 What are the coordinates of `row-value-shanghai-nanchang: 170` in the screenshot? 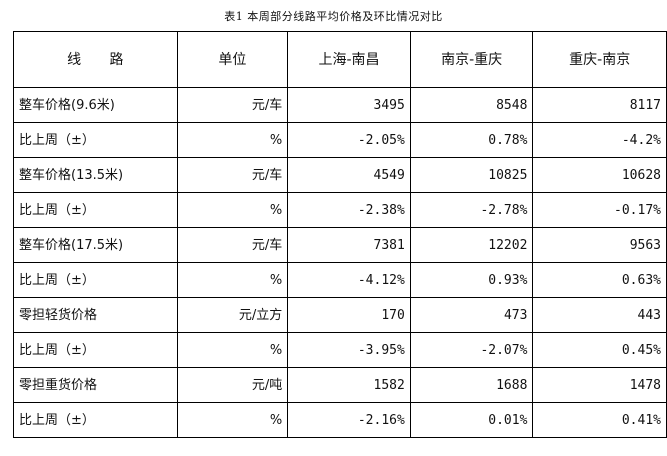 It's located at (349, 315).